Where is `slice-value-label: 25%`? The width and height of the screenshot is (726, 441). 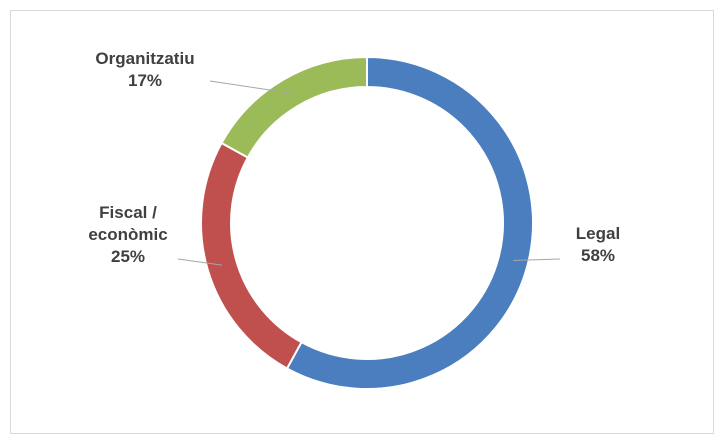
slice-value-label: 25% is located at coordinates (128, 256).